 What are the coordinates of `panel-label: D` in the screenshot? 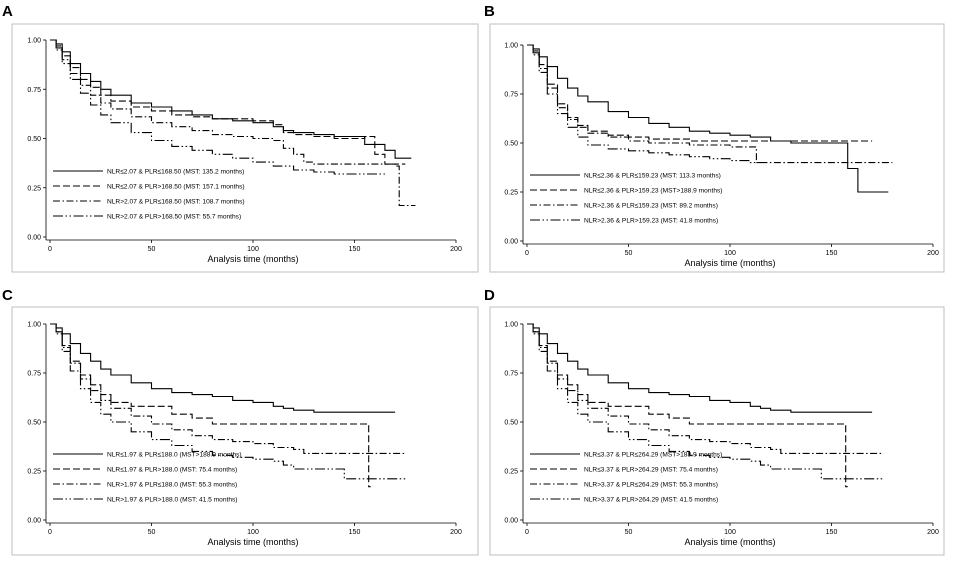 It's located at (489, 295).